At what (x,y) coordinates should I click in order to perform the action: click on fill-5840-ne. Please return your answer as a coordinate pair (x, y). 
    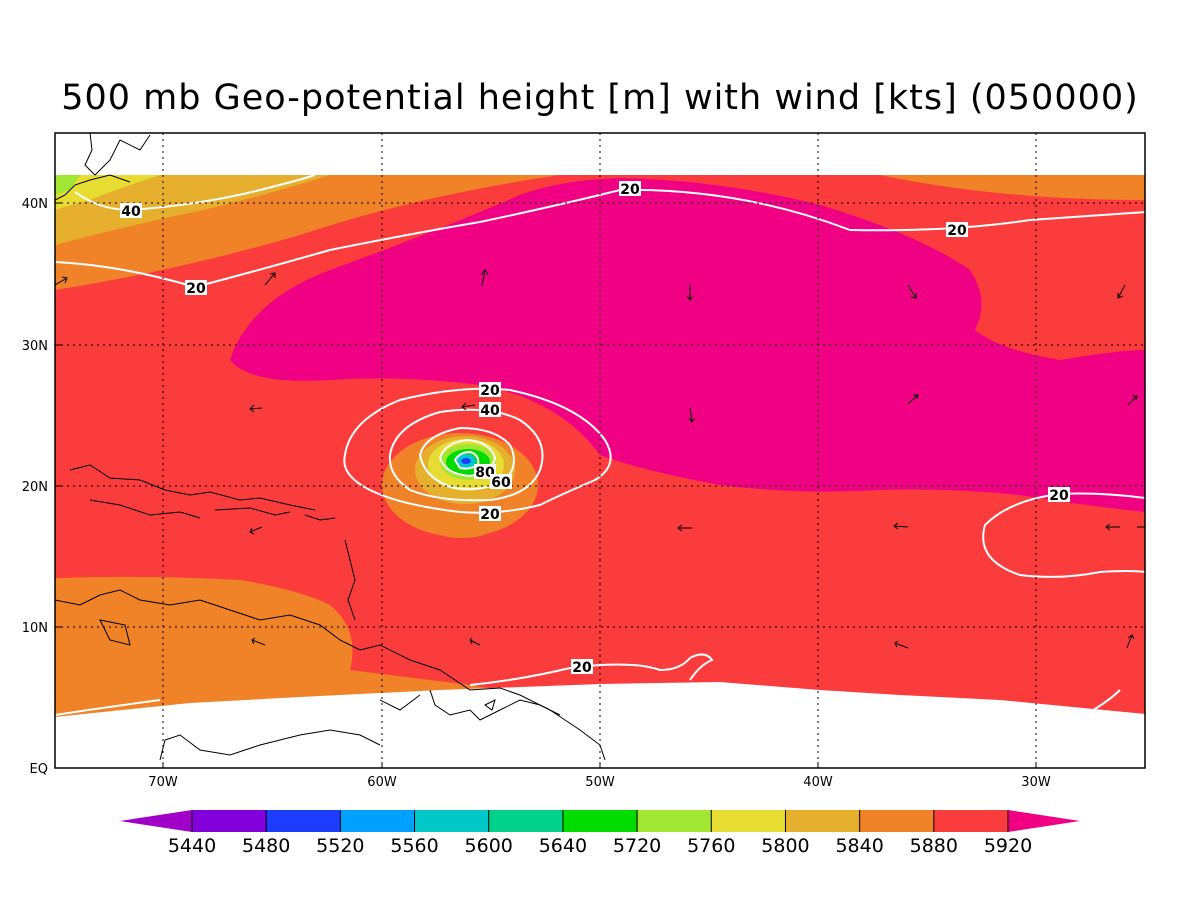
    Looking at the image, I should click on (1012, 187).